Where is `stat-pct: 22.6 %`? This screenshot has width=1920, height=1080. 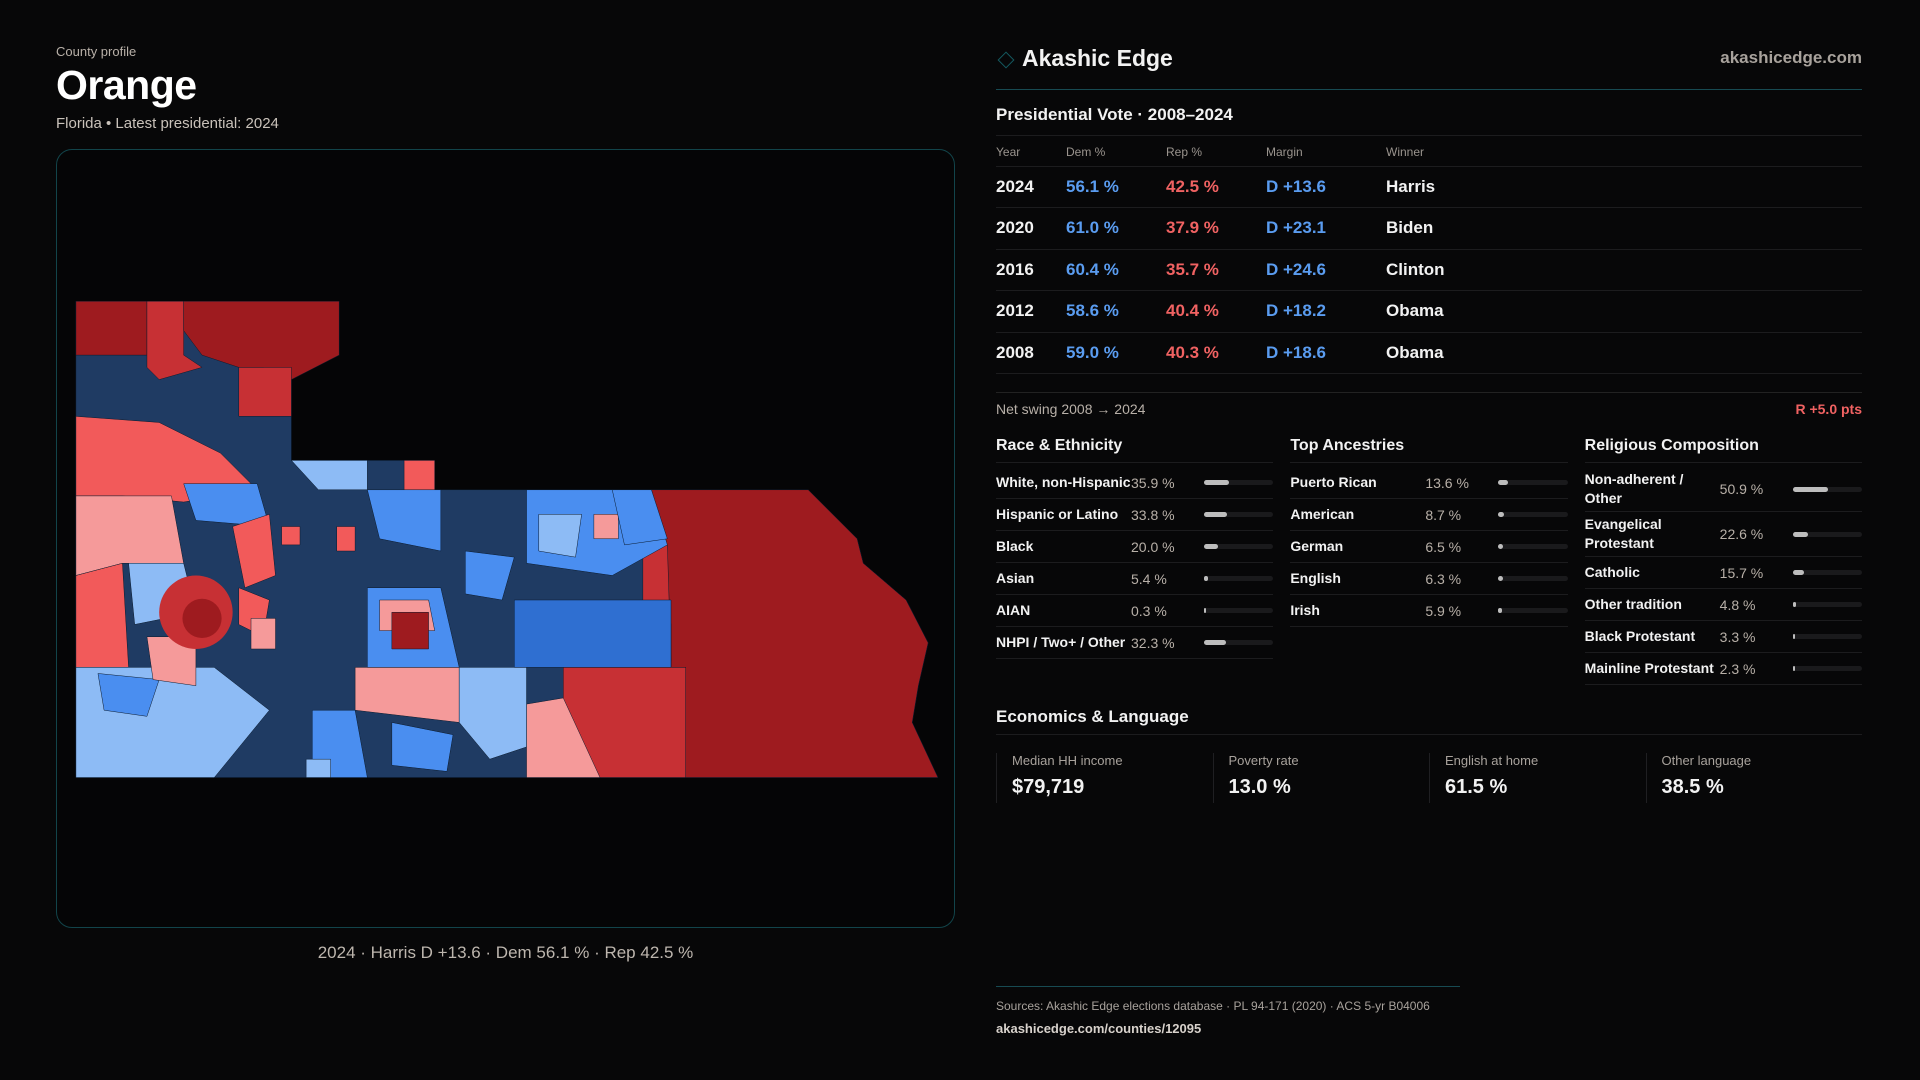
stat-pct: 22.6 % is located at coordinates (1741, 534).